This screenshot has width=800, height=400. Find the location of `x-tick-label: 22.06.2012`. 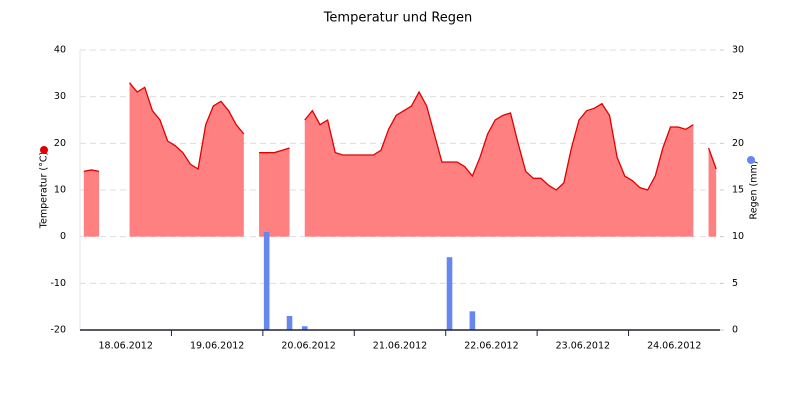

x-tick-label: 22.06.2012 is located at coordinates (491, 346).